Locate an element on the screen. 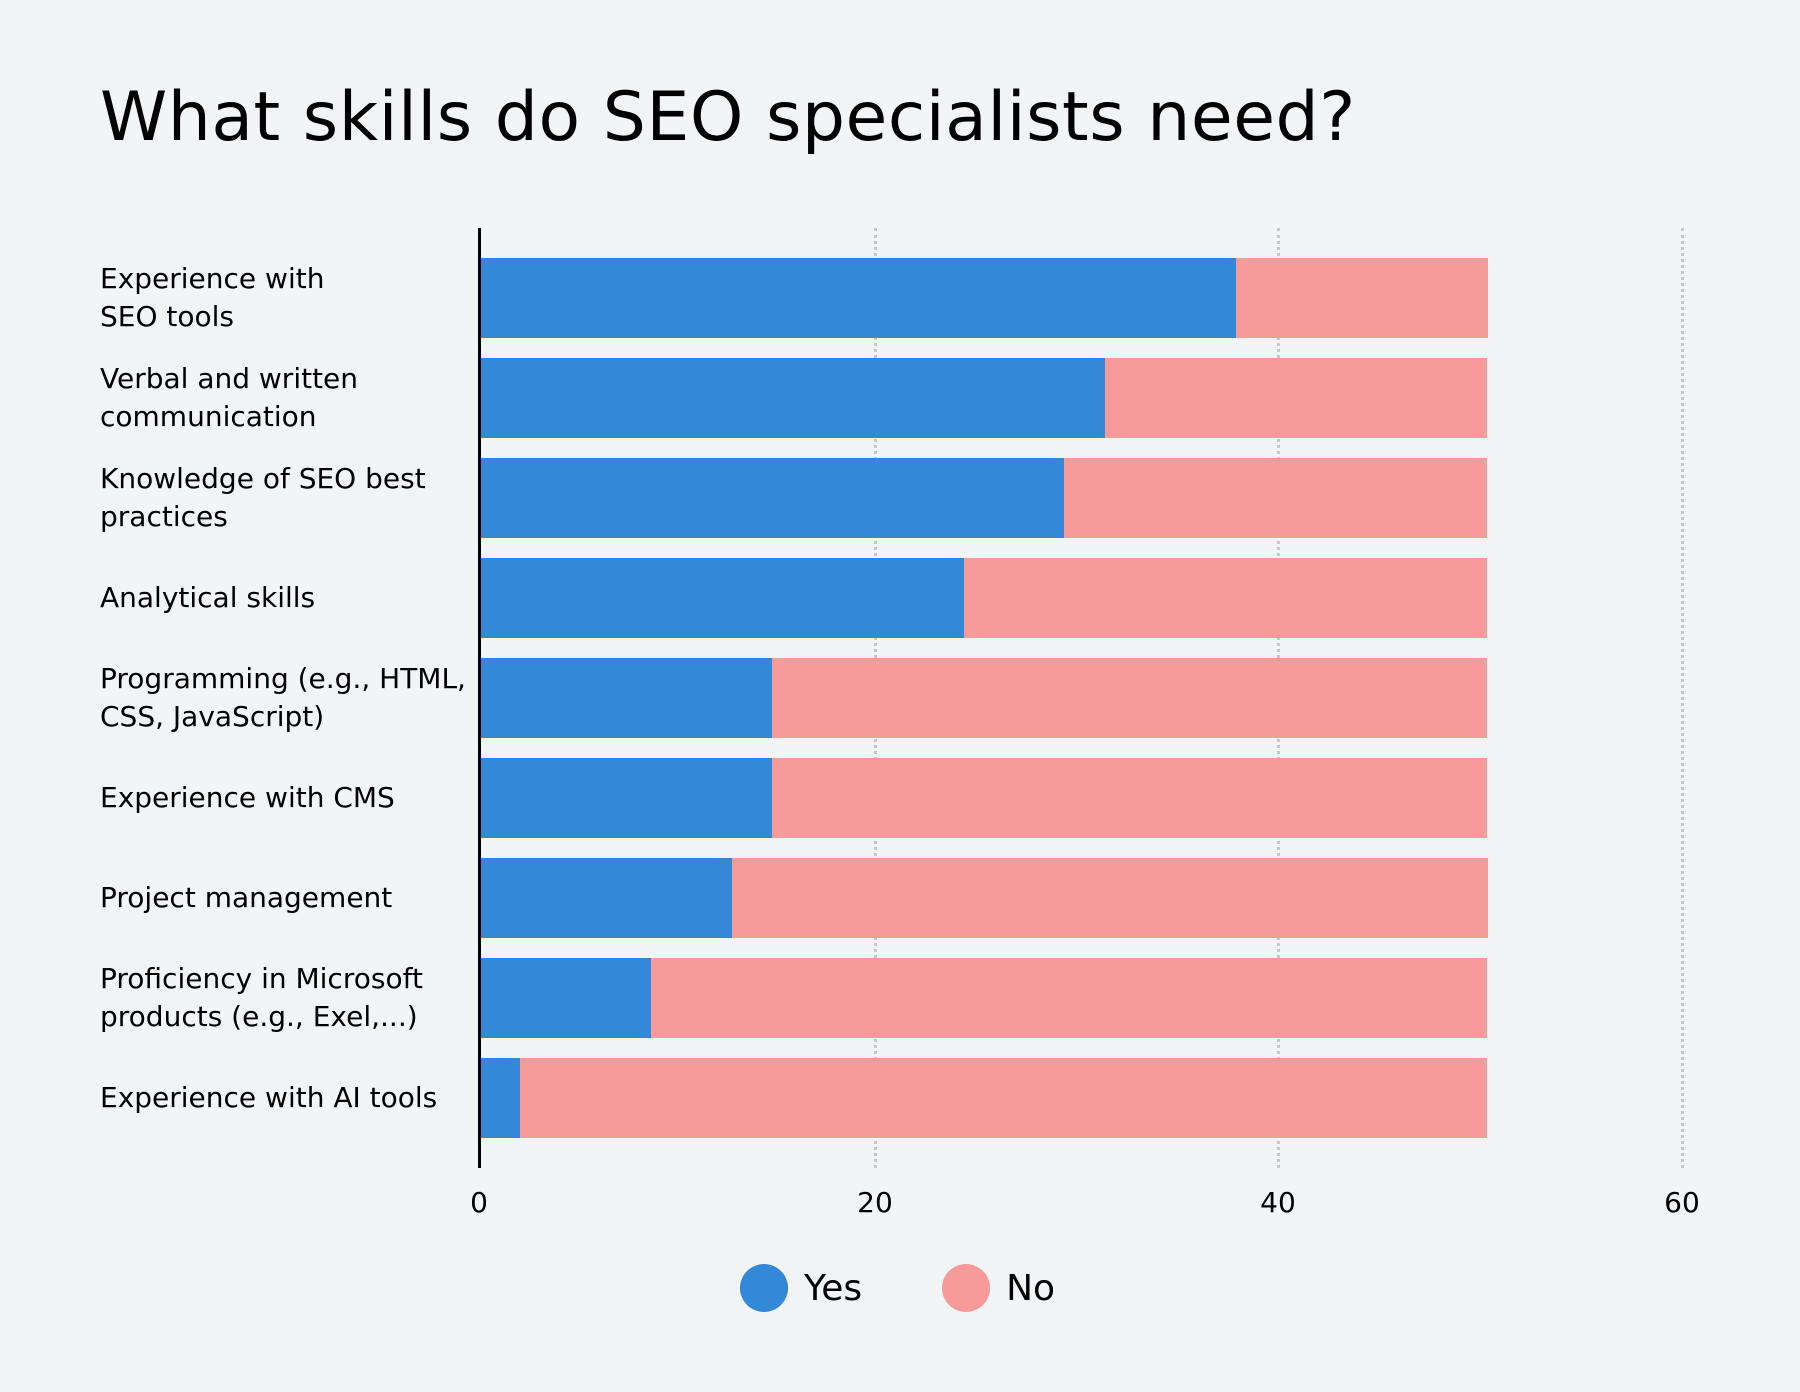  category-label: Verbal and written communication is located at coordinates (290, 398).